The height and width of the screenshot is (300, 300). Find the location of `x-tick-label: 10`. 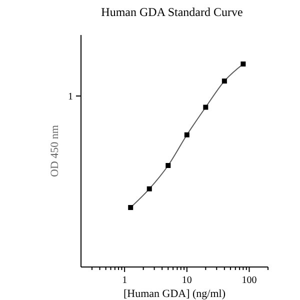

x-tick-label: 10 is located at coordinates (187, 280).